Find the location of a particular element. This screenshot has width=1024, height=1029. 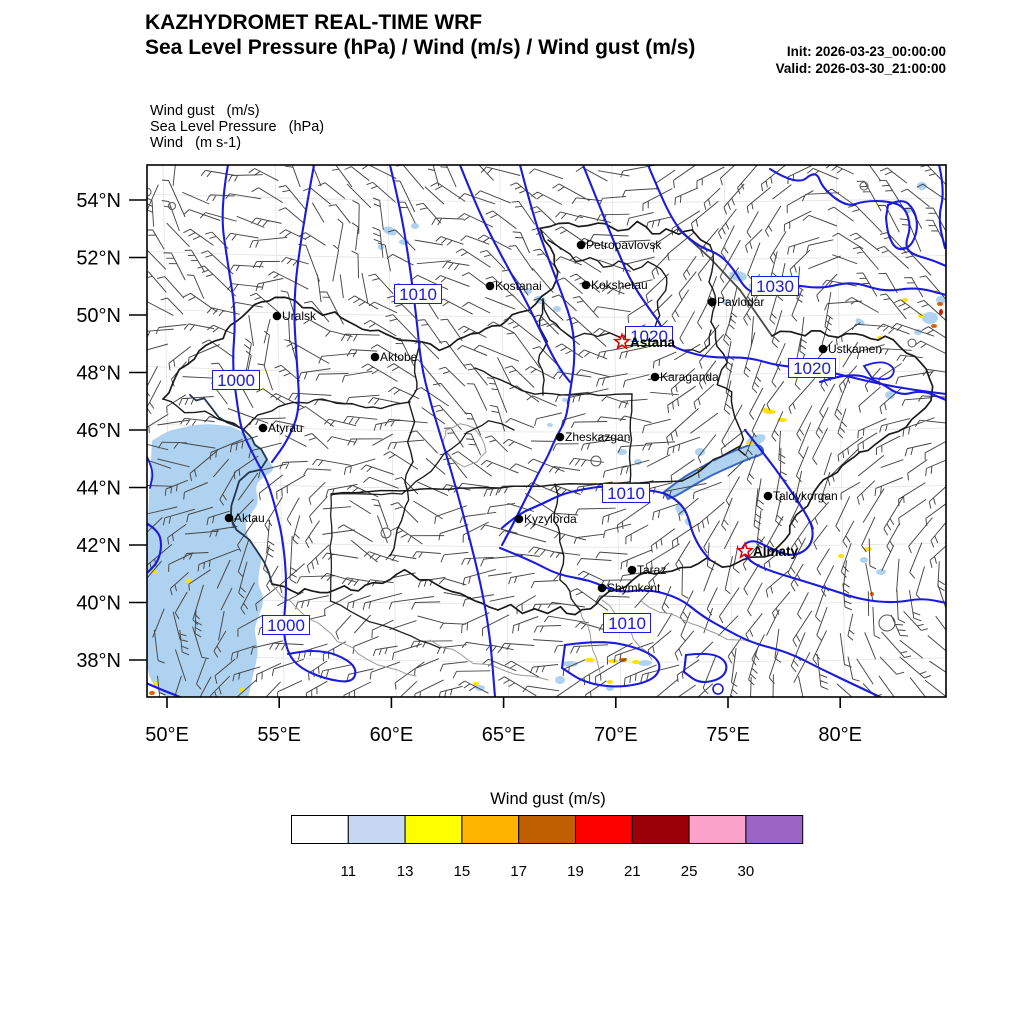

svg-text: Taraz is located at coordinates (651, 570).